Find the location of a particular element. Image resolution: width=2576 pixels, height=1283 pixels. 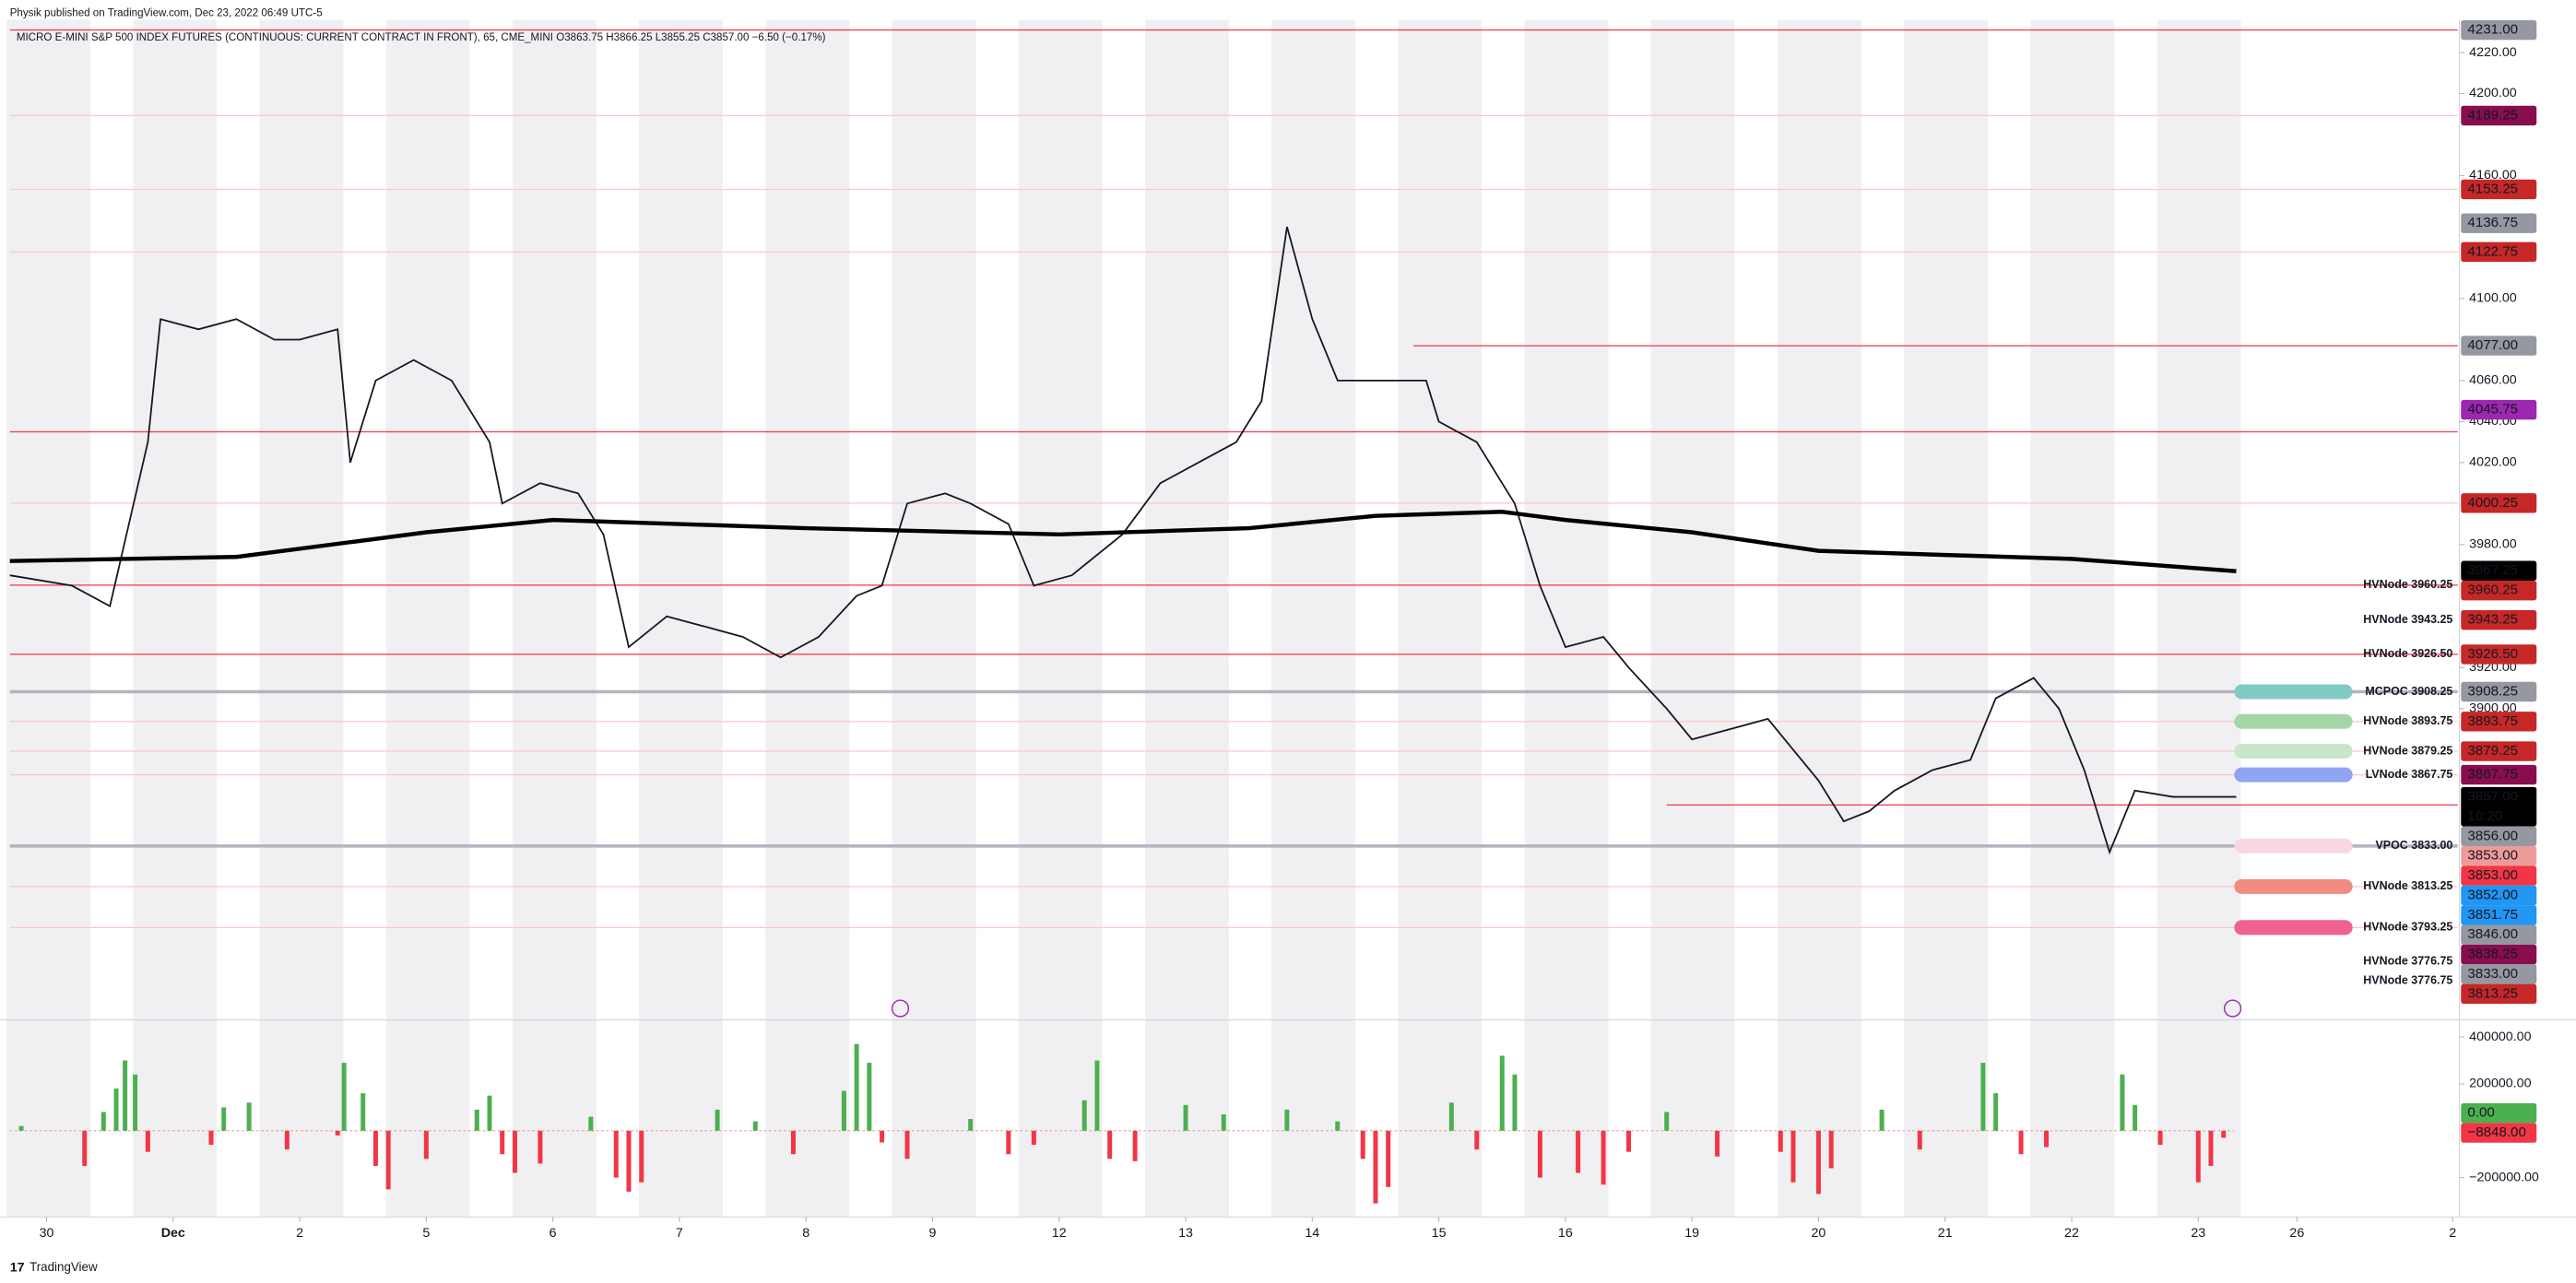

node-label: HVNode 3960.25 is located at coordinates (2407, 584).